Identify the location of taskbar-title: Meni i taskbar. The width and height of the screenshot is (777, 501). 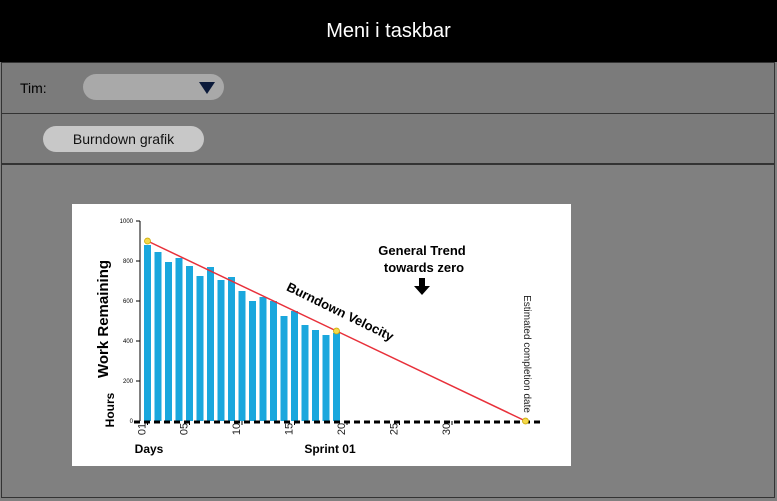
(388, 30).